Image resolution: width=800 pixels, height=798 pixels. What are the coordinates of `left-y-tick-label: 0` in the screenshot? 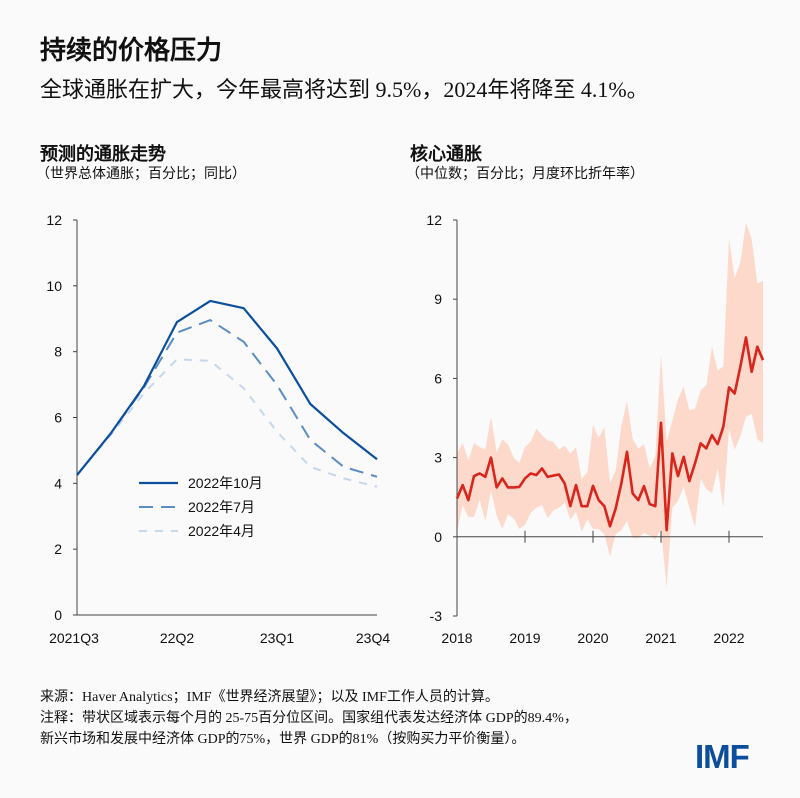 It's located at (58, 615).